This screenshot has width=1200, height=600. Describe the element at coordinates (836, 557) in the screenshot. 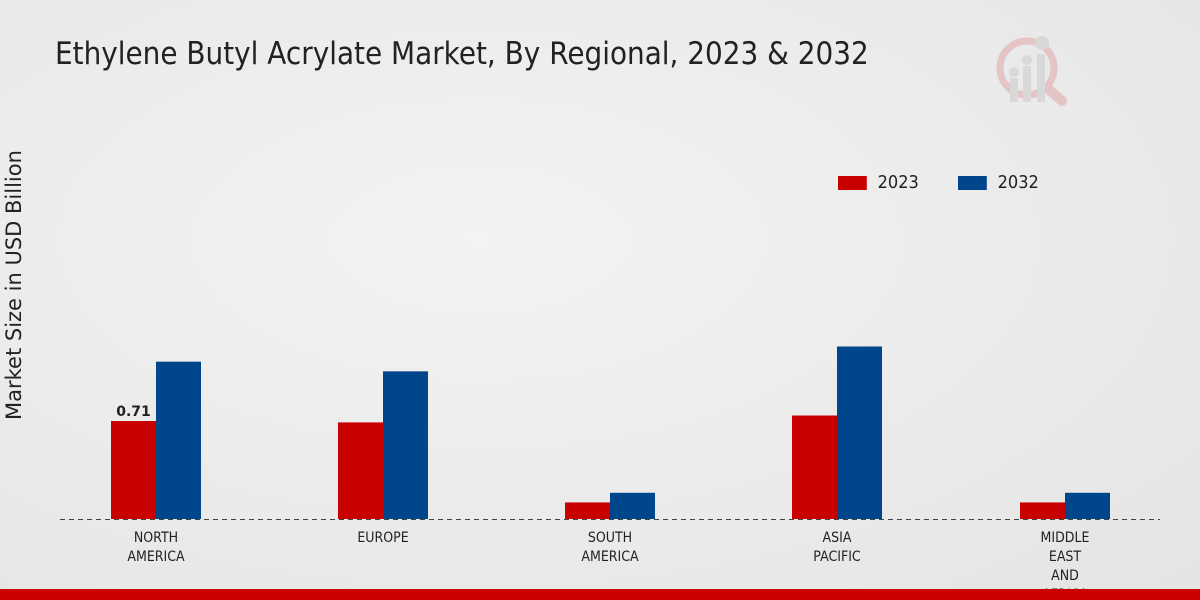

I see `x-tick-label: PACIFIC` at that location.